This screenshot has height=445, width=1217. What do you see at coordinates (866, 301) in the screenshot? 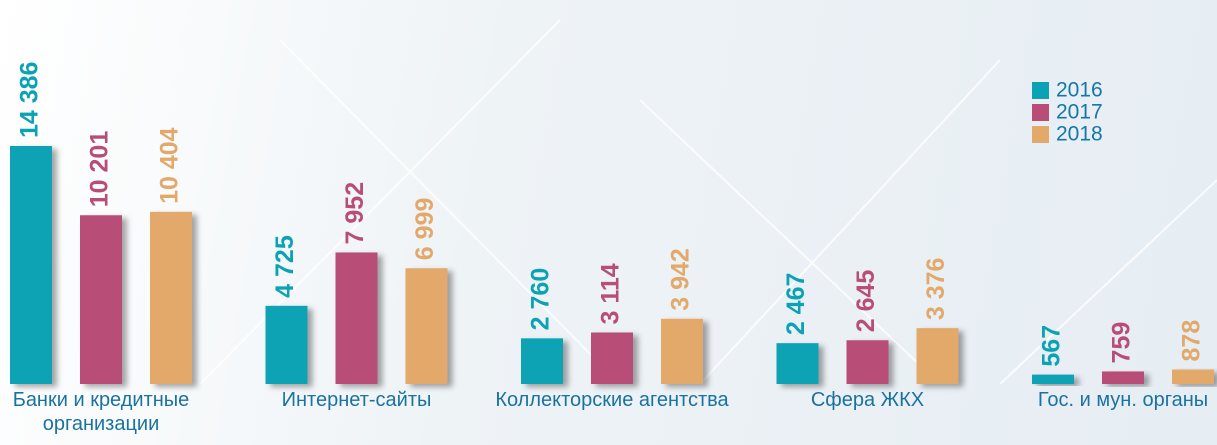
I see `value-label: 2 645` at bounding box center [866, 301].